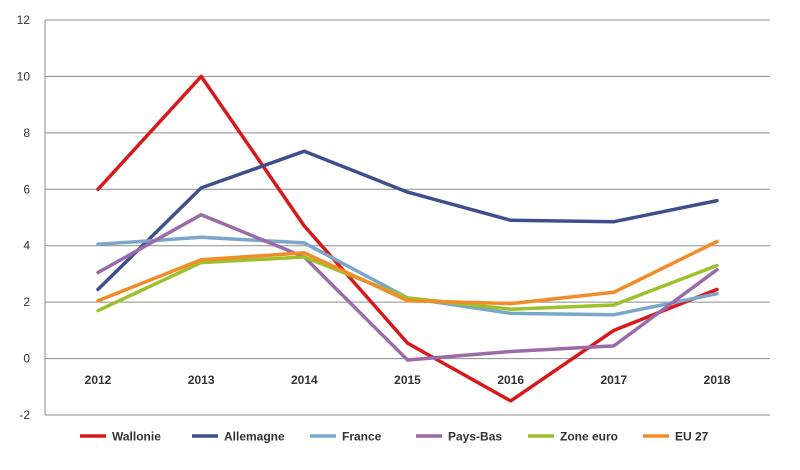  I want to click on legend-item: EU 27, so click(676, 437).